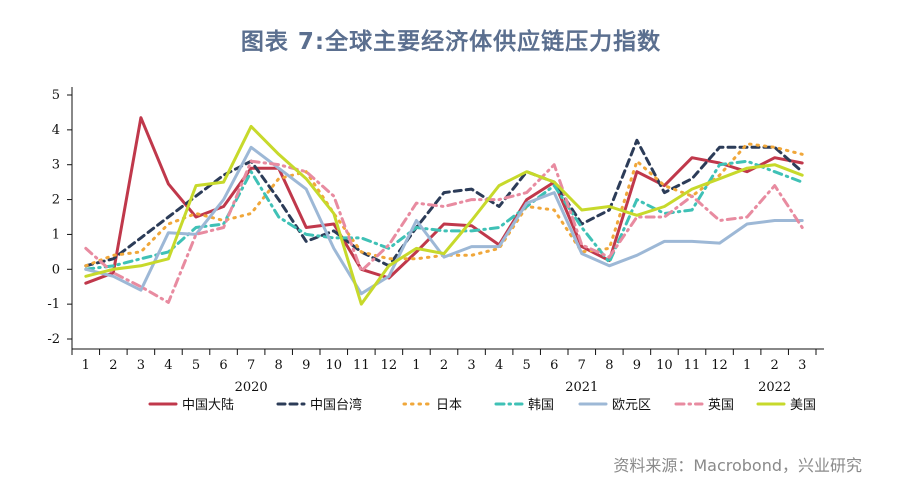  Describe the element at coordinates (53, 304) in the screenshot. I see `y-tick-label: -1` at that location.